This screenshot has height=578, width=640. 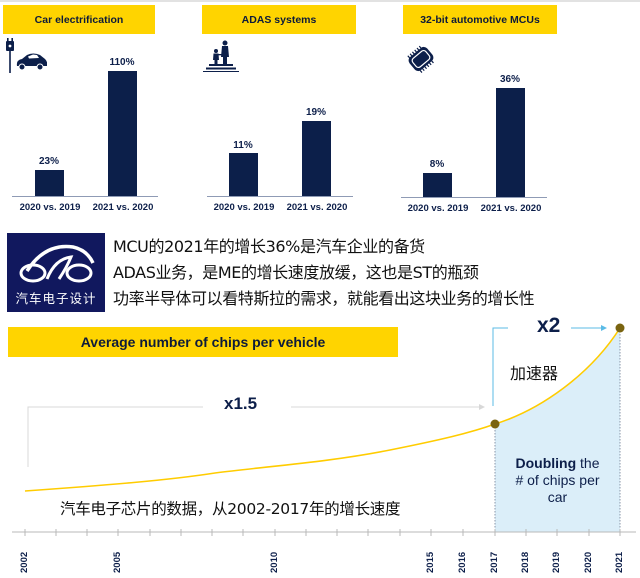 I want to click on year-label-2016: 2016, so click(x=462, y=562).